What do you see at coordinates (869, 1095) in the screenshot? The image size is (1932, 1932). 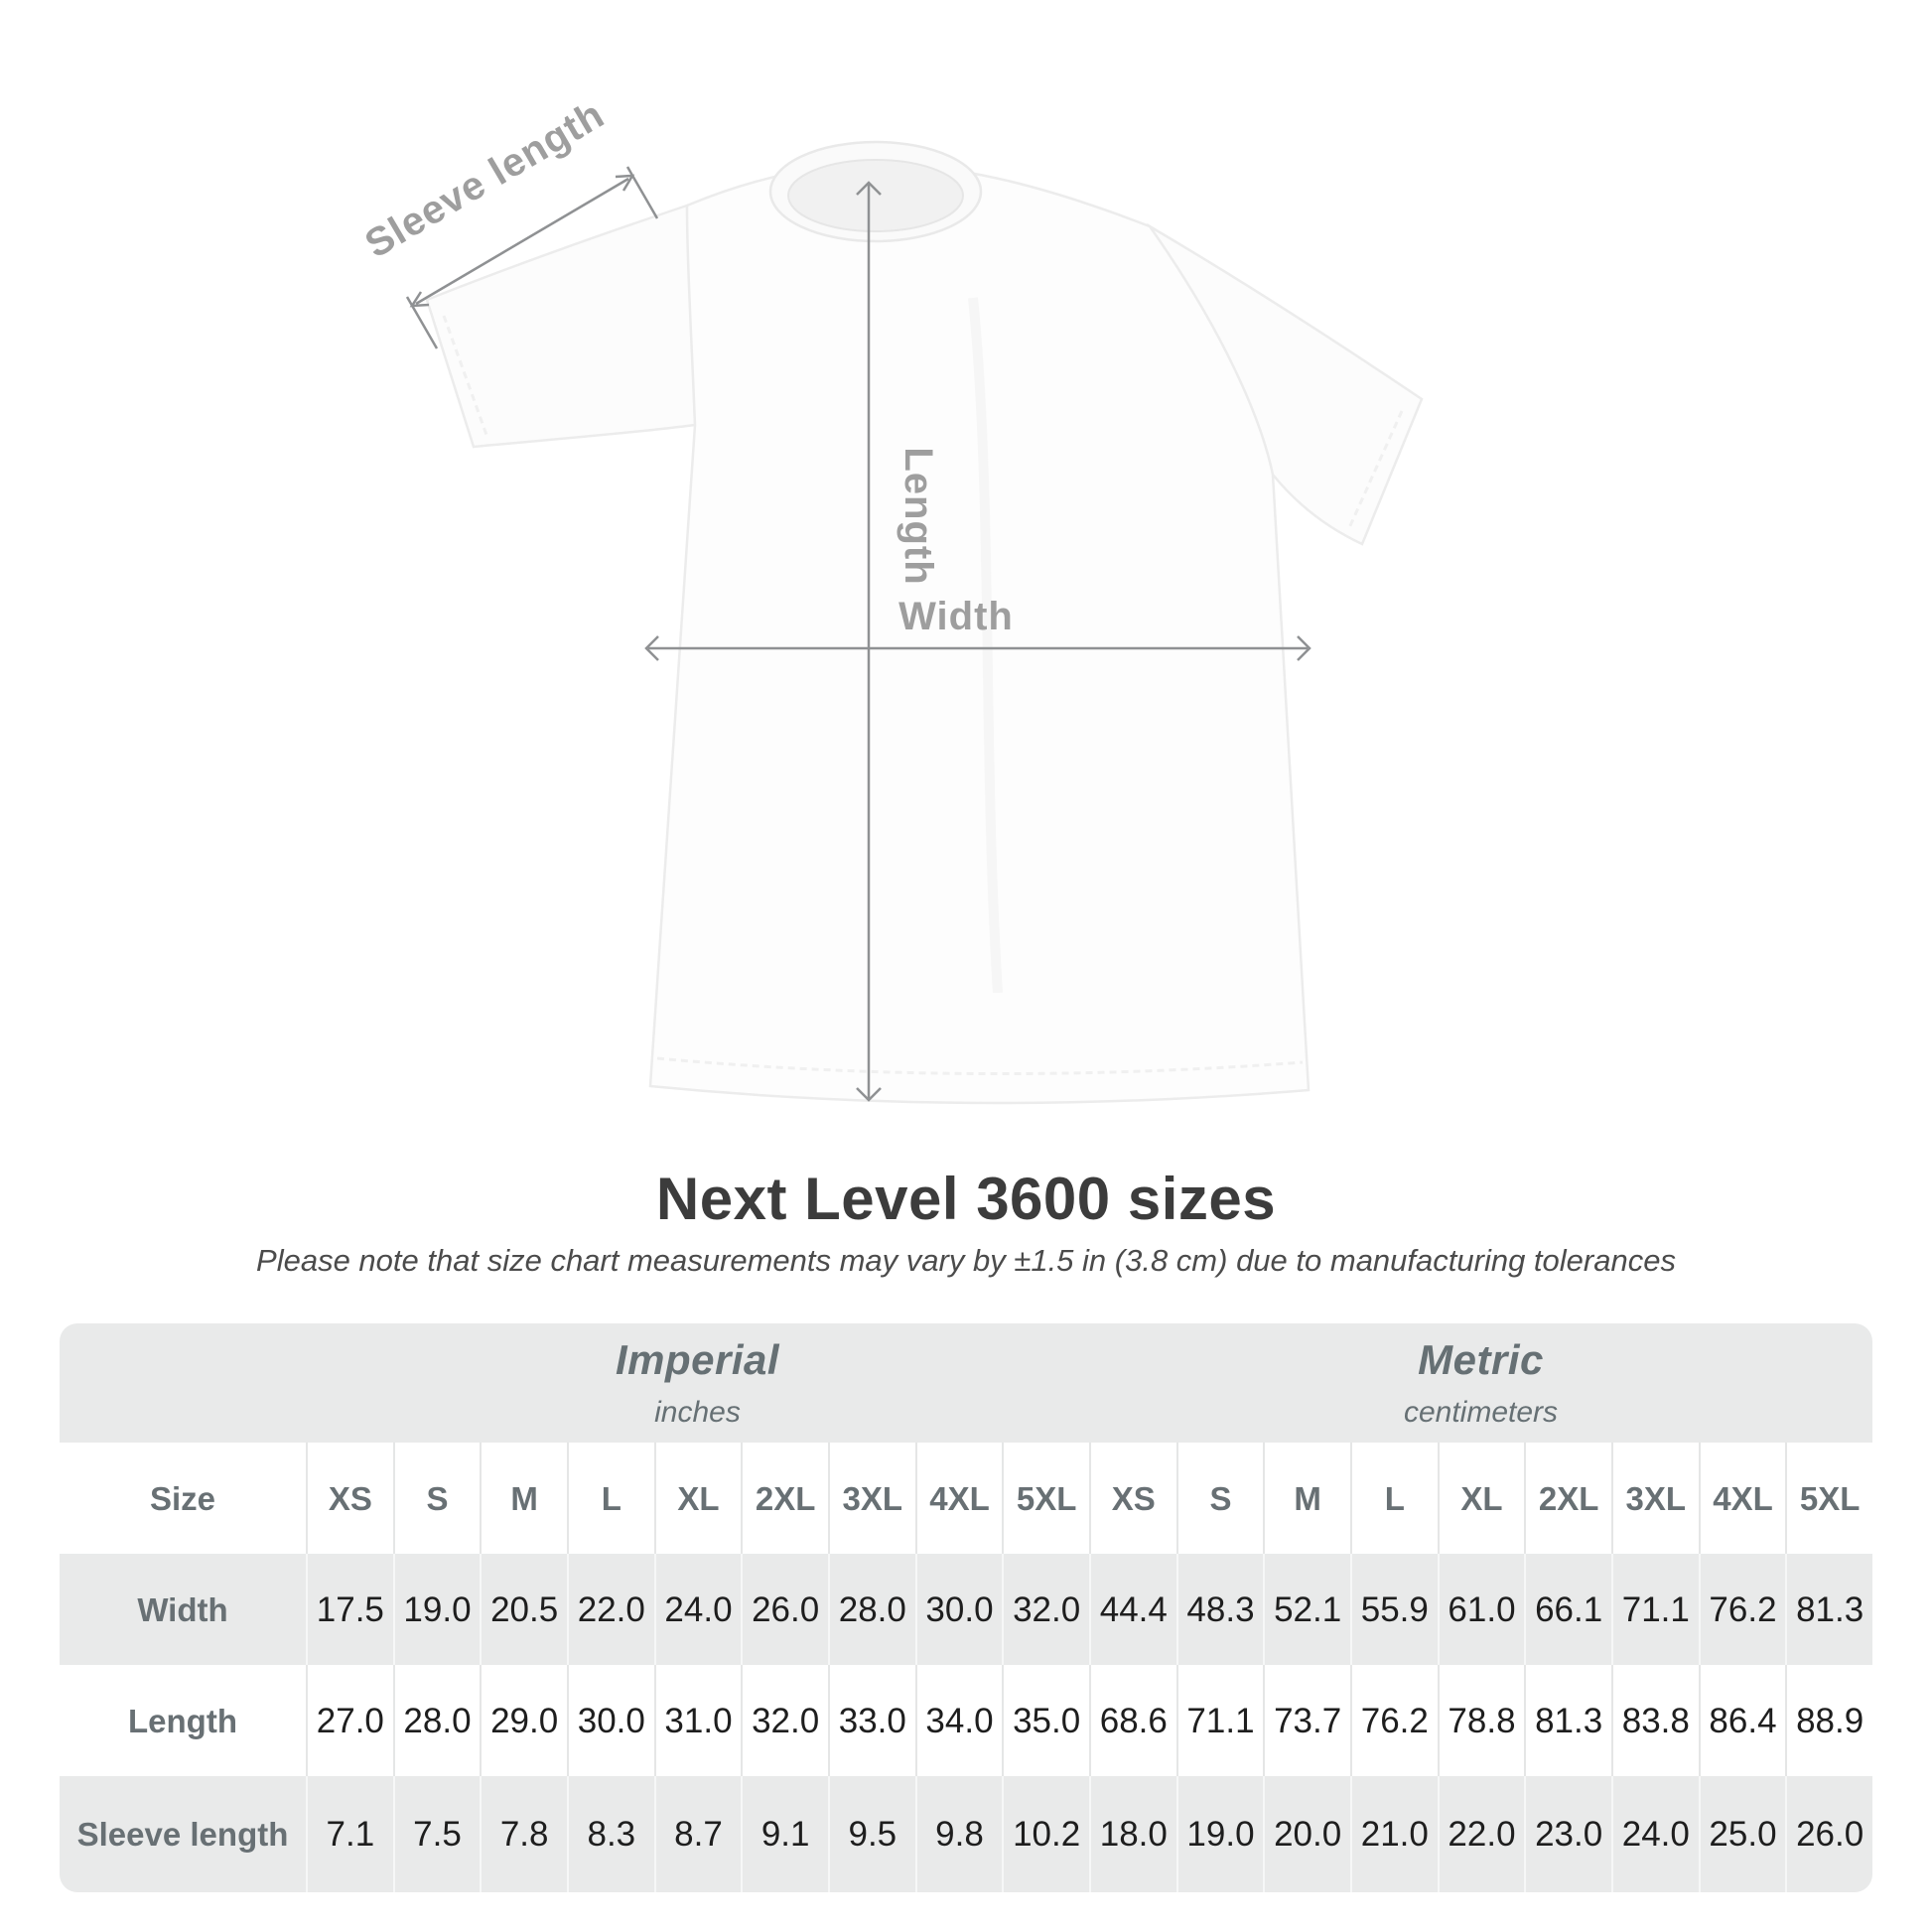 I see `length-arrowhead-bottom` at bounding box center [869, 1095].